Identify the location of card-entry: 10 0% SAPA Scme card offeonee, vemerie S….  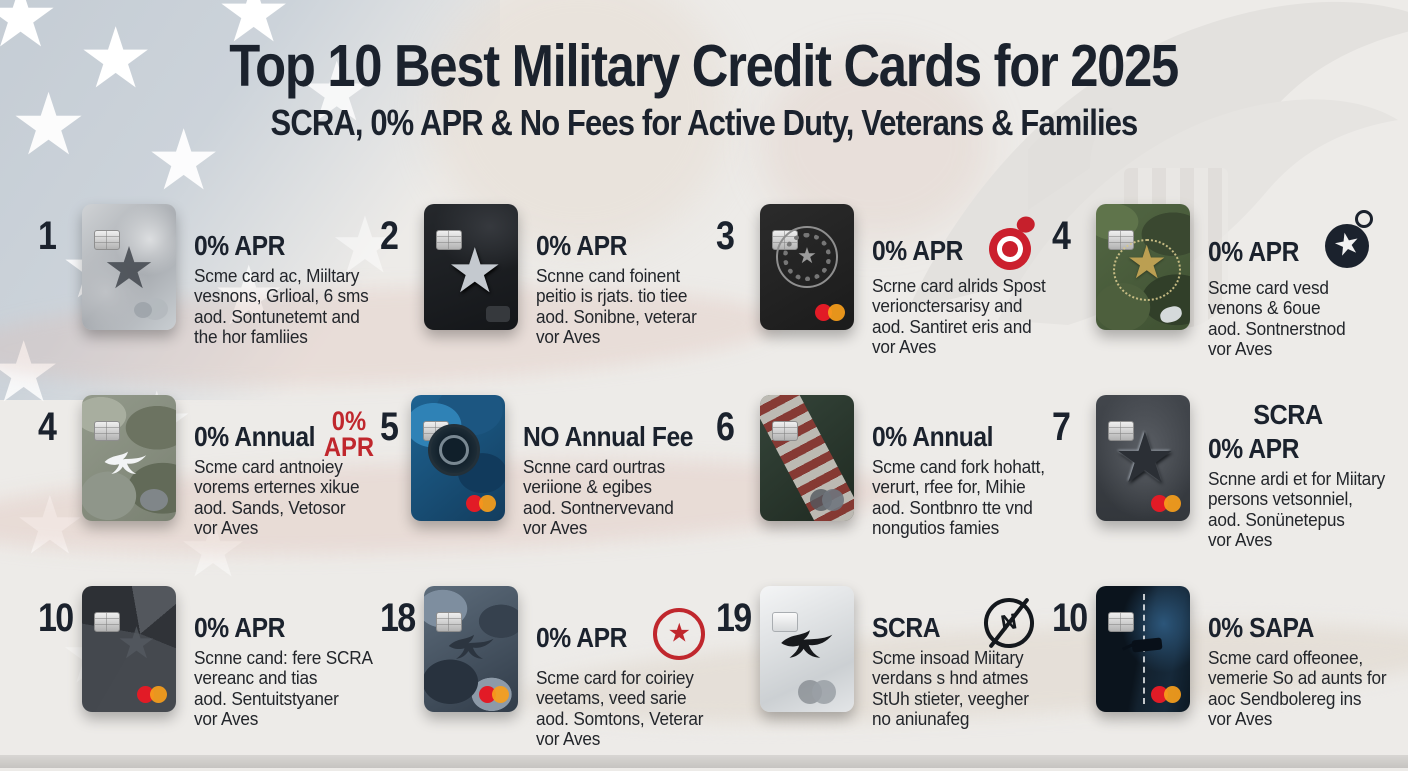
(1230, 675).